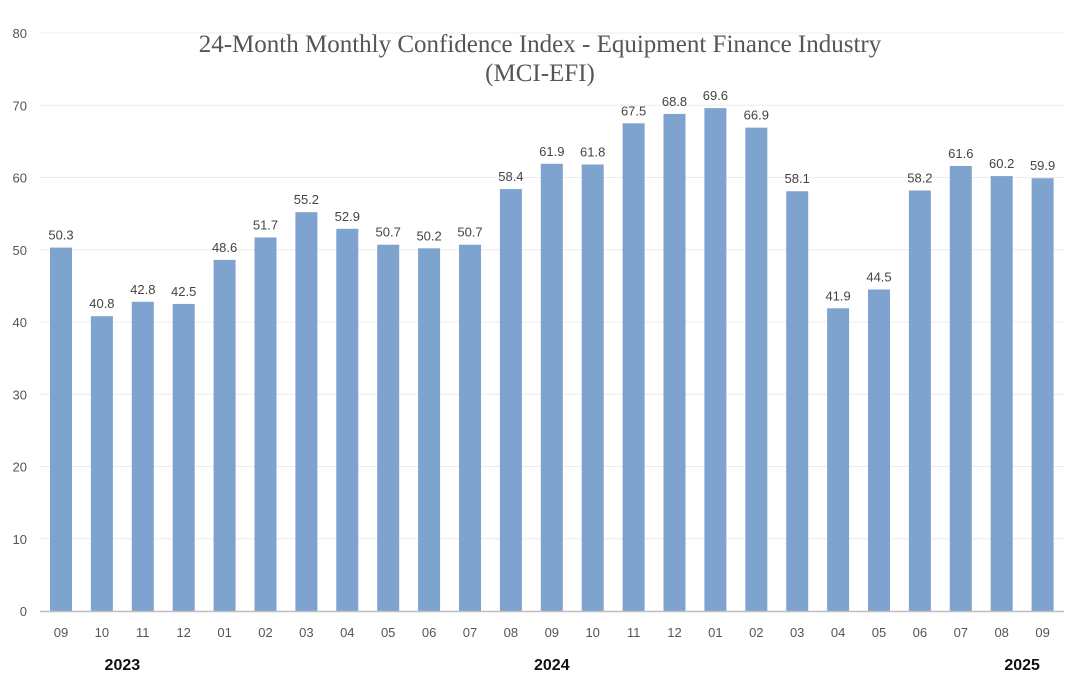 The height and width of the screenshot is (679, 1080). I want to click on data-label: 58.2, so click(919, 178).